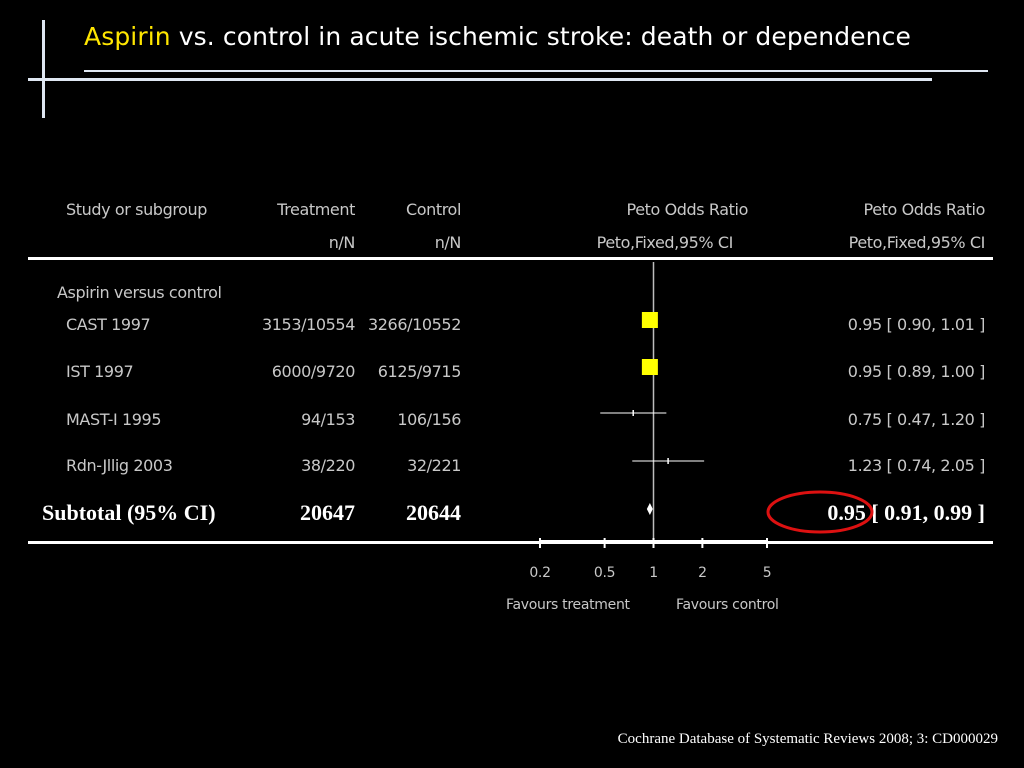 This screenshot has height=768, width=1024. What do you see at coordinates (433, 209) in the screenshot?
I see `header-control: Control` at bounding box center [433, 209].